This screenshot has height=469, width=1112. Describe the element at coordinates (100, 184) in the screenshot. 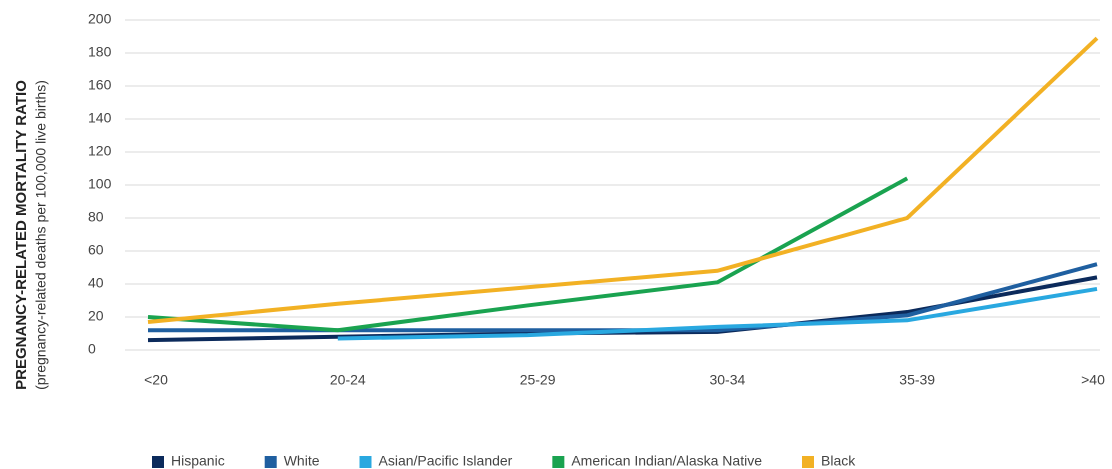

I see `y-tick-label: 100` at that location.